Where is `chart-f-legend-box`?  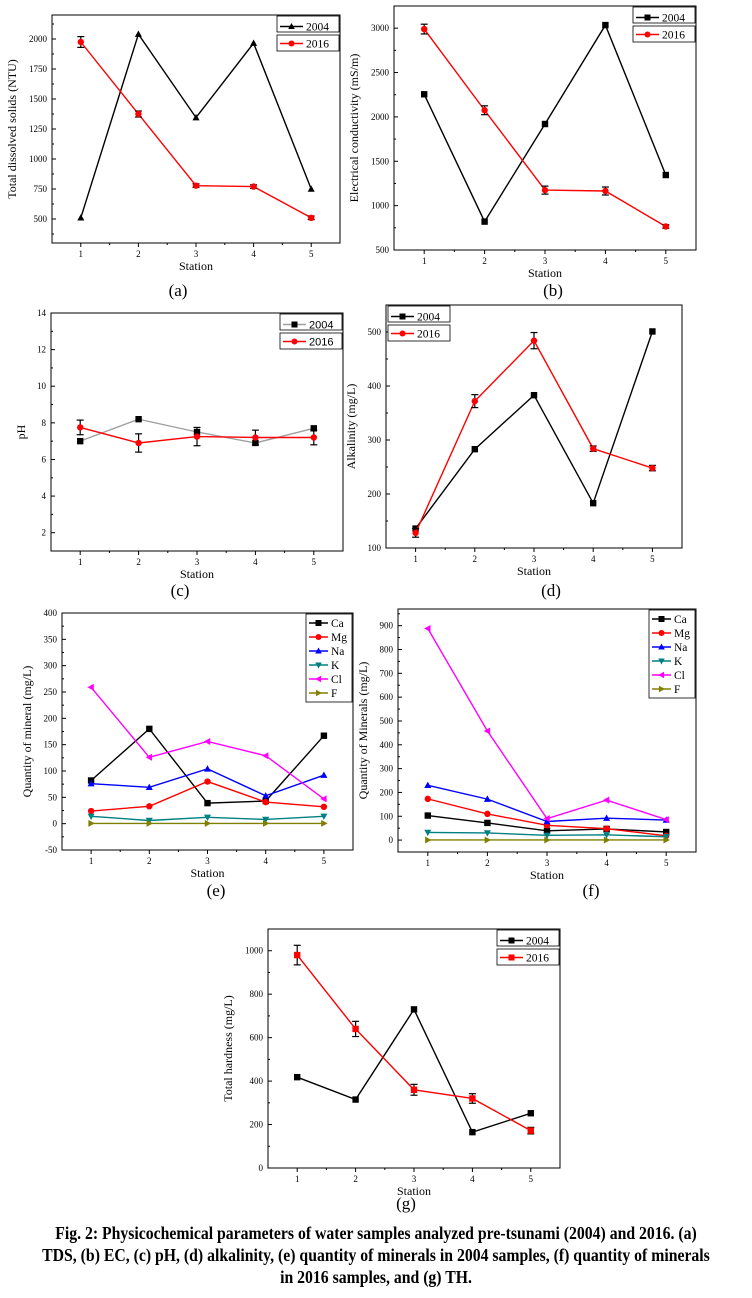 chart-f-legend-box is located at coordinates (672, 654).